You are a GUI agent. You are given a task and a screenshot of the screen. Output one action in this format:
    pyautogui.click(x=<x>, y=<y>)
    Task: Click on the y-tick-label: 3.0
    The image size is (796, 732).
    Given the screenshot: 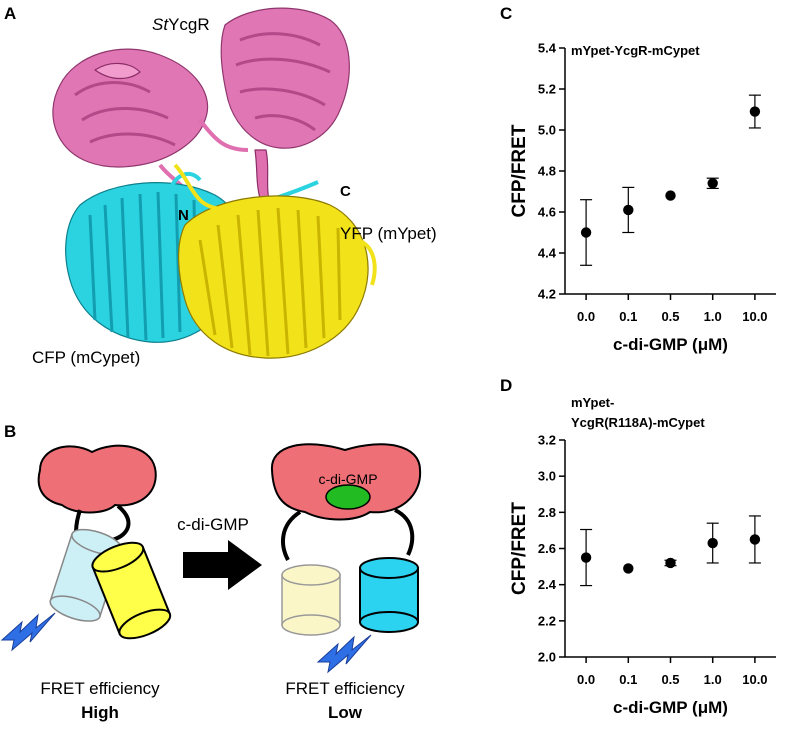 What is the action you would take?
    pyautogui.click(x=547, y=476)
    